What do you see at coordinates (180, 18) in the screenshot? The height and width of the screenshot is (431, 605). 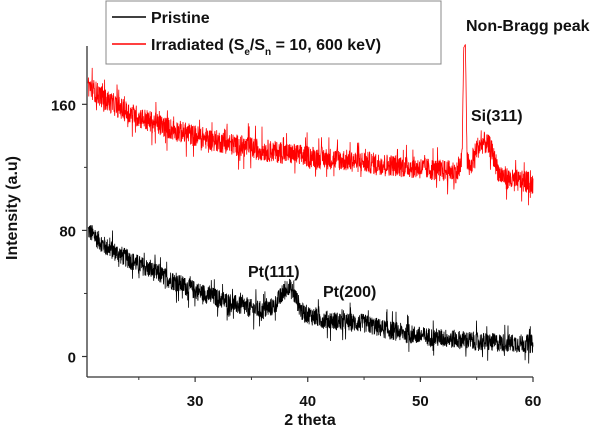 I see `legend-label-pristine: Pristine` at bounding box center [180, 18].